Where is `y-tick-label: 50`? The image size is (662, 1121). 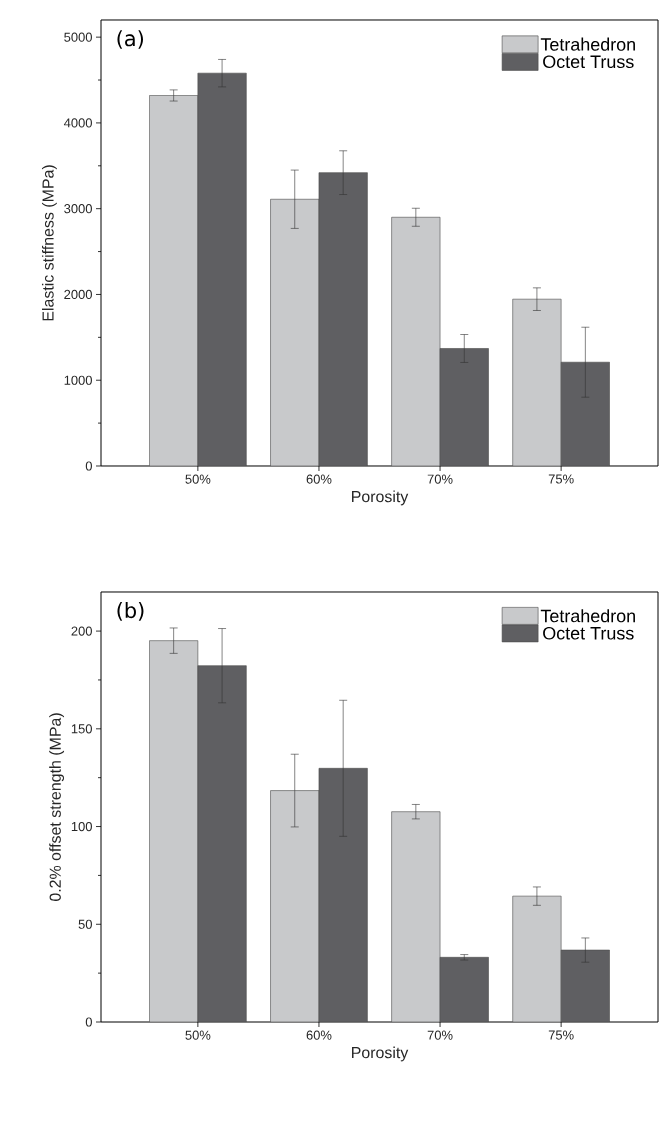
y-tick-label: 50 is located at coordinates (85, 924).